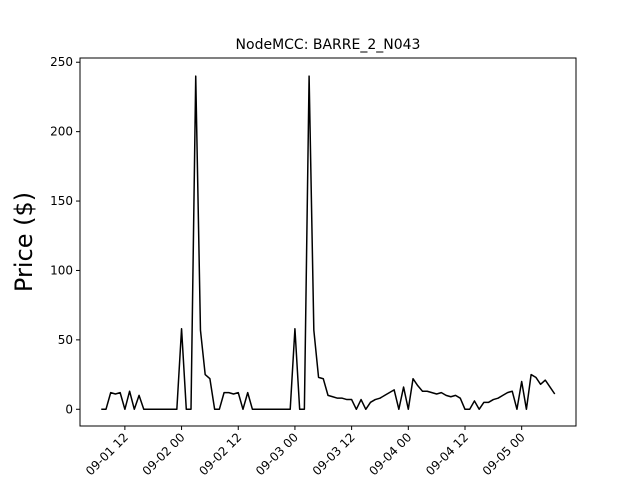  What do you see at coordinates (61, 201) in the screenshot?
I see `y-tick-label: 150` at bounding box center [61, 201].